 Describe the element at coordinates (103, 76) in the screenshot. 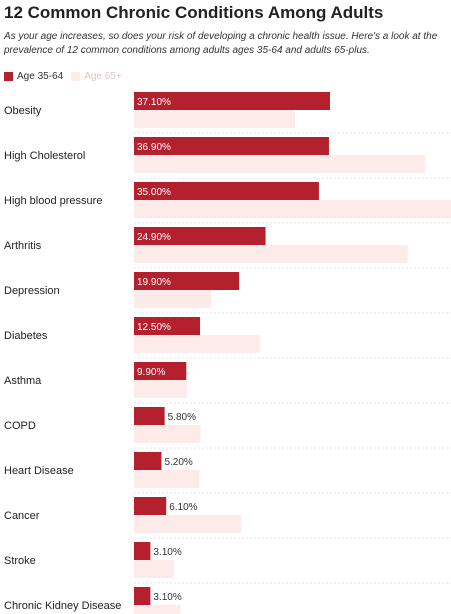

I see `legend-label-age-65-plus: Age 65+` at that location.